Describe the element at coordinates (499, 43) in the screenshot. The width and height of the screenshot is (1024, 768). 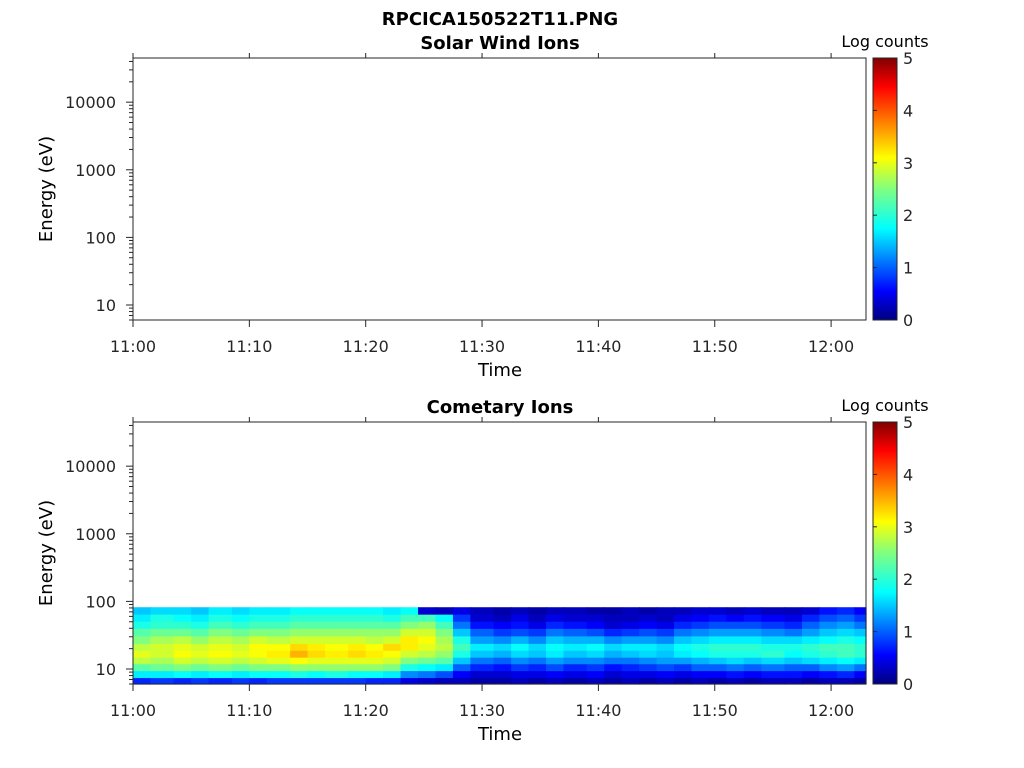
I see `panel-title: Solar Wind Ions` at that location.